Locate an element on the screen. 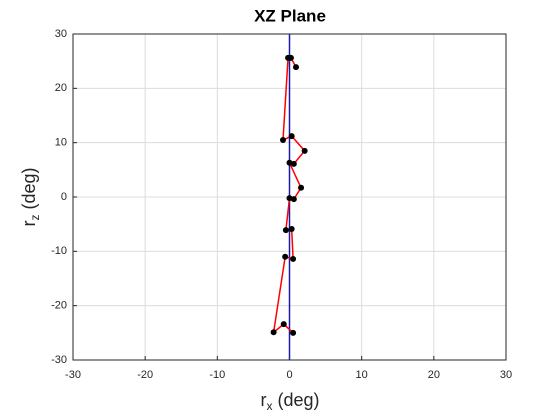 The image size is (560, 420). y-label-base: r is located at coordinates (29, 224).